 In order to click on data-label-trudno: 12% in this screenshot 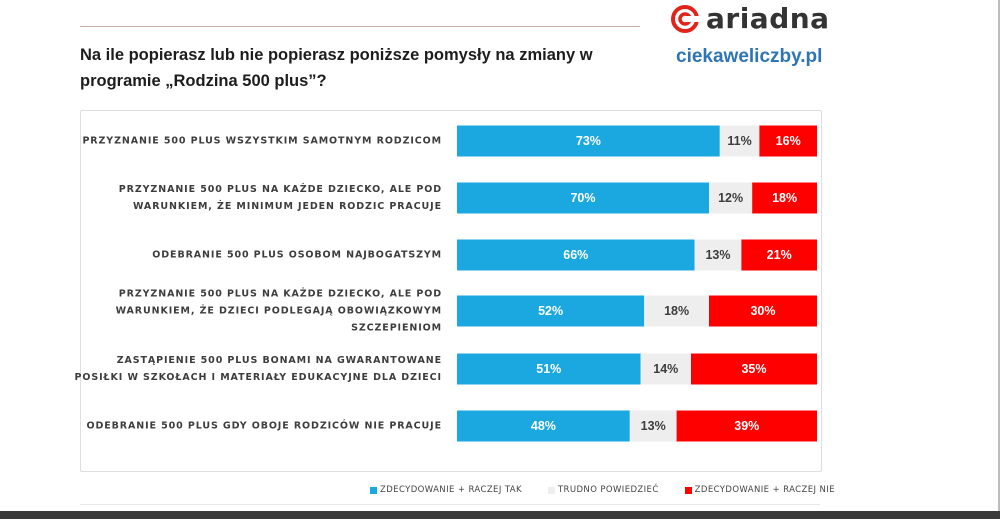, I will do `click(730, 198)`.